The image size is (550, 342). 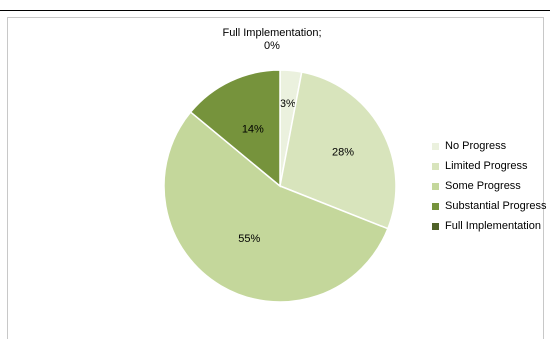 I want to click on legend-item-some-progress: Some Progress, so click(x=489, y=186).